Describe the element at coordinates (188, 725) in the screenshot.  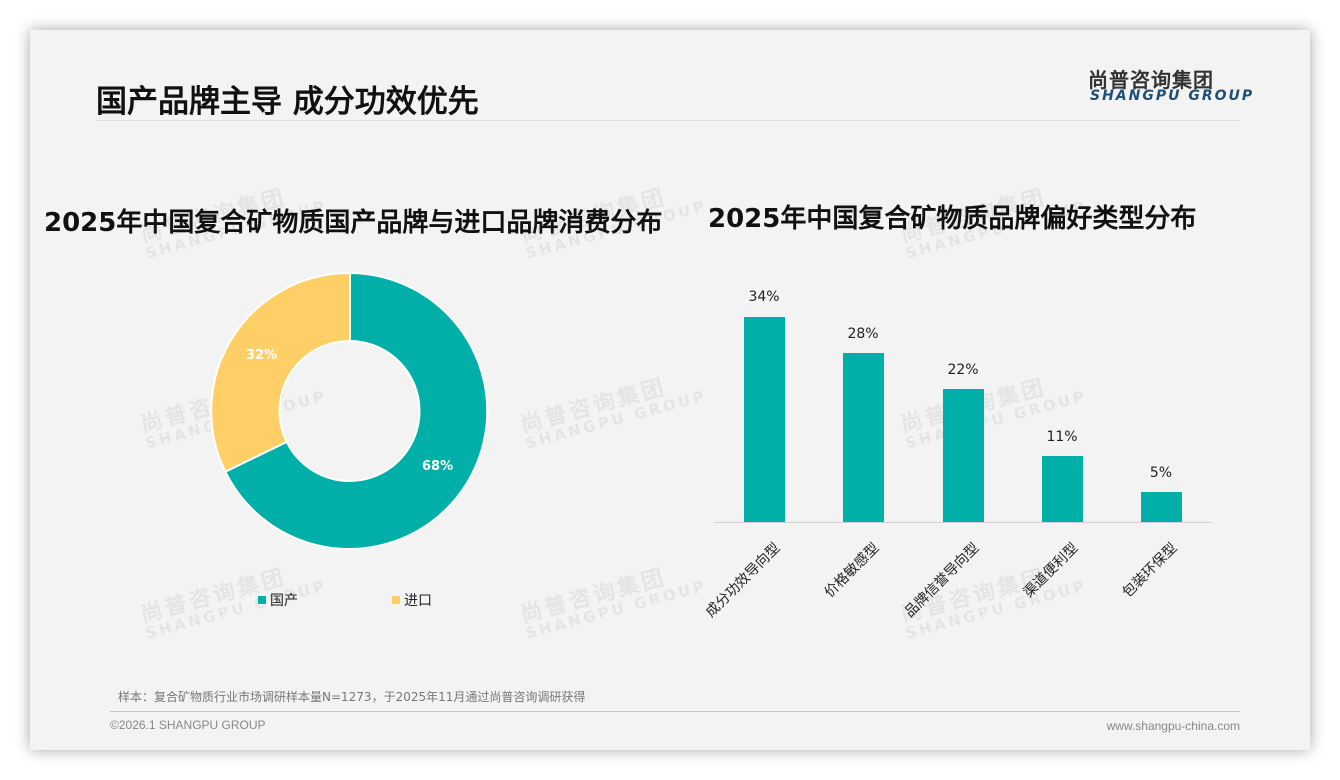
I see `copyright: ©2026.1 SHANGPU GROUP` at that location.